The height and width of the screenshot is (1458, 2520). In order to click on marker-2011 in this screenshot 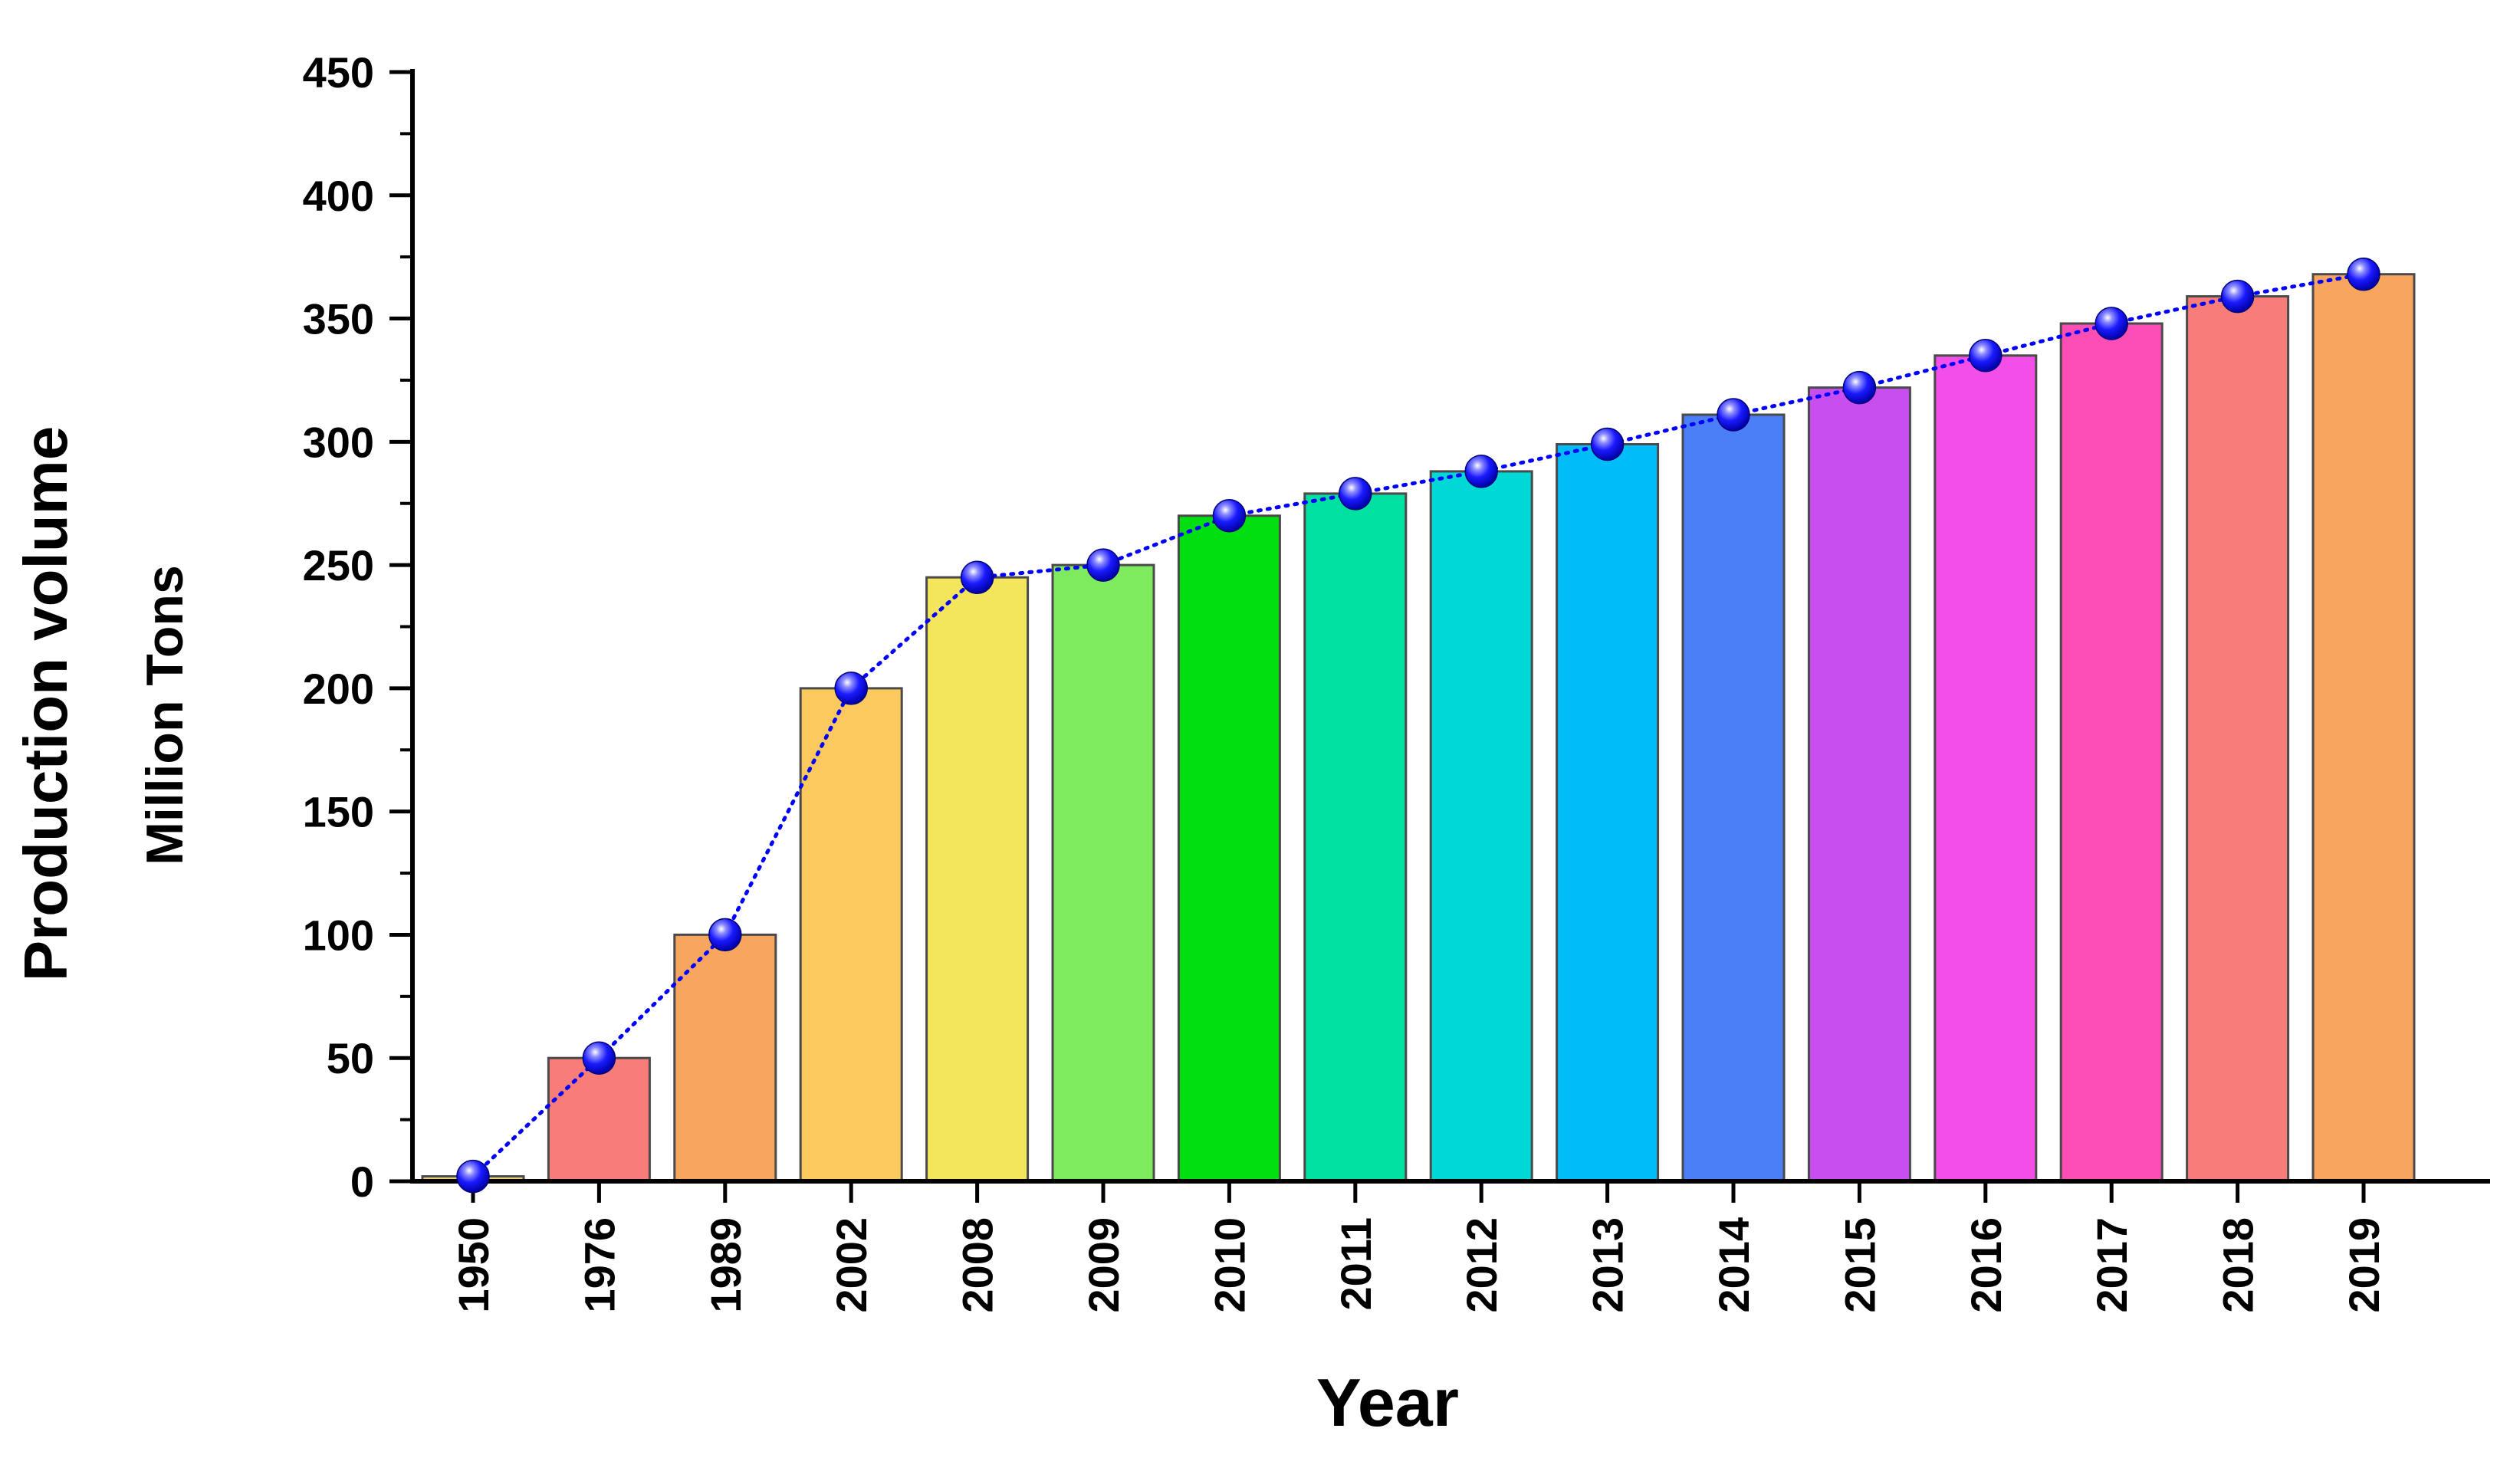, I will do `click(1355, 494)`.